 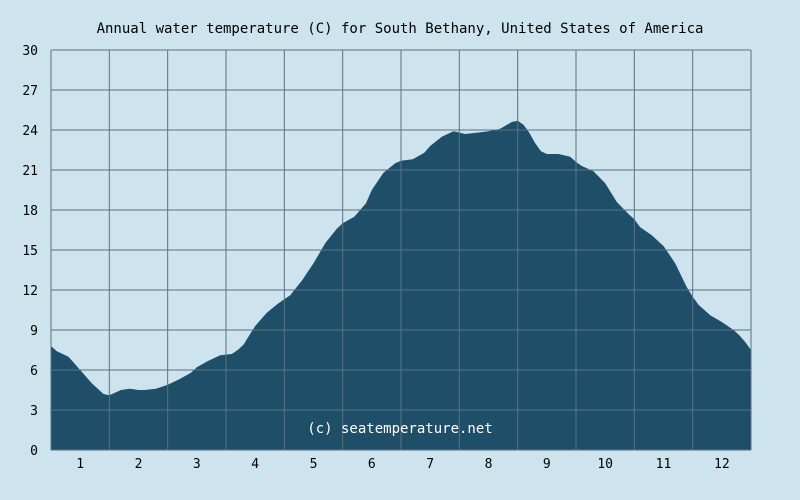 What do you see at coordinates (197, 464) in the screenshot?
I see `x-tick-label: 3` at bounding box center [197, 464].